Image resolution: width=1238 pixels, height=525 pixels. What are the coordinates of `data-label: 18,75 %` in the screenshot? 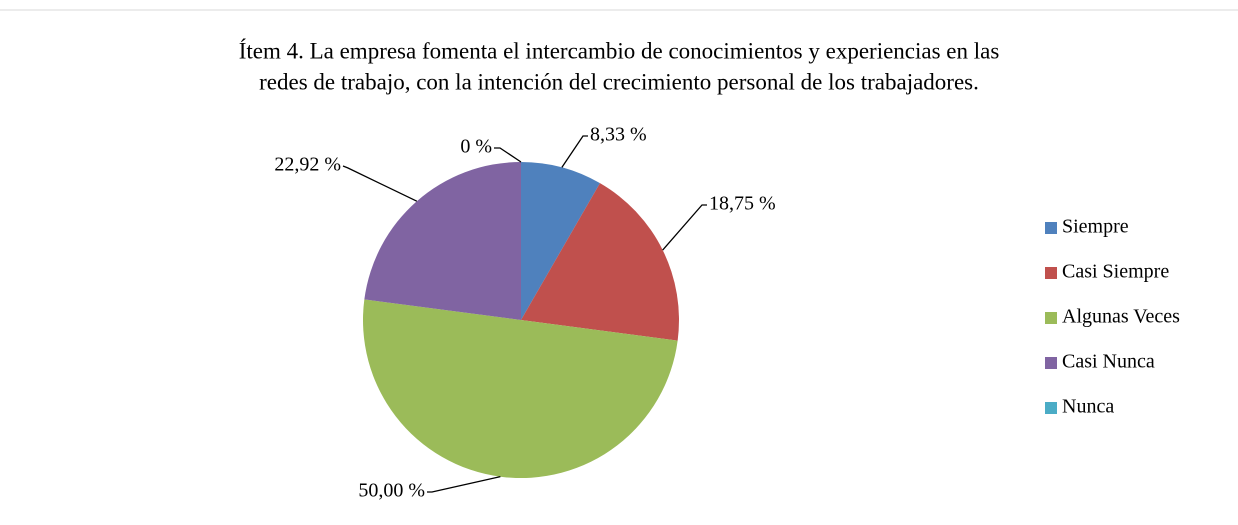 It's located at (742, 204).